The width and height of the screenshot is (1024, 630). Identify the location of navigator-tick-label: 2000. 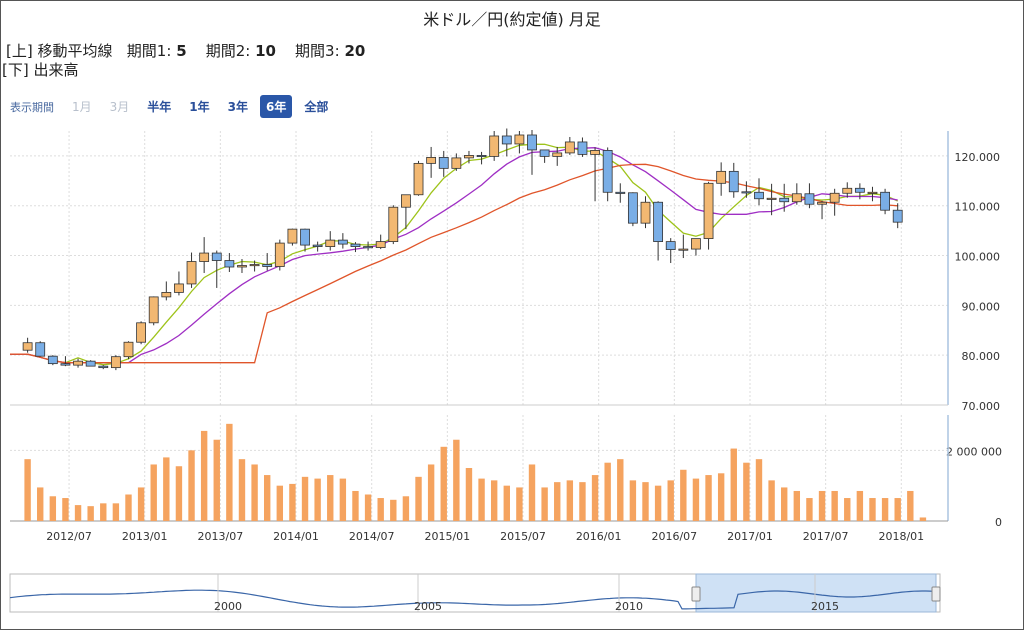
(228, 606).